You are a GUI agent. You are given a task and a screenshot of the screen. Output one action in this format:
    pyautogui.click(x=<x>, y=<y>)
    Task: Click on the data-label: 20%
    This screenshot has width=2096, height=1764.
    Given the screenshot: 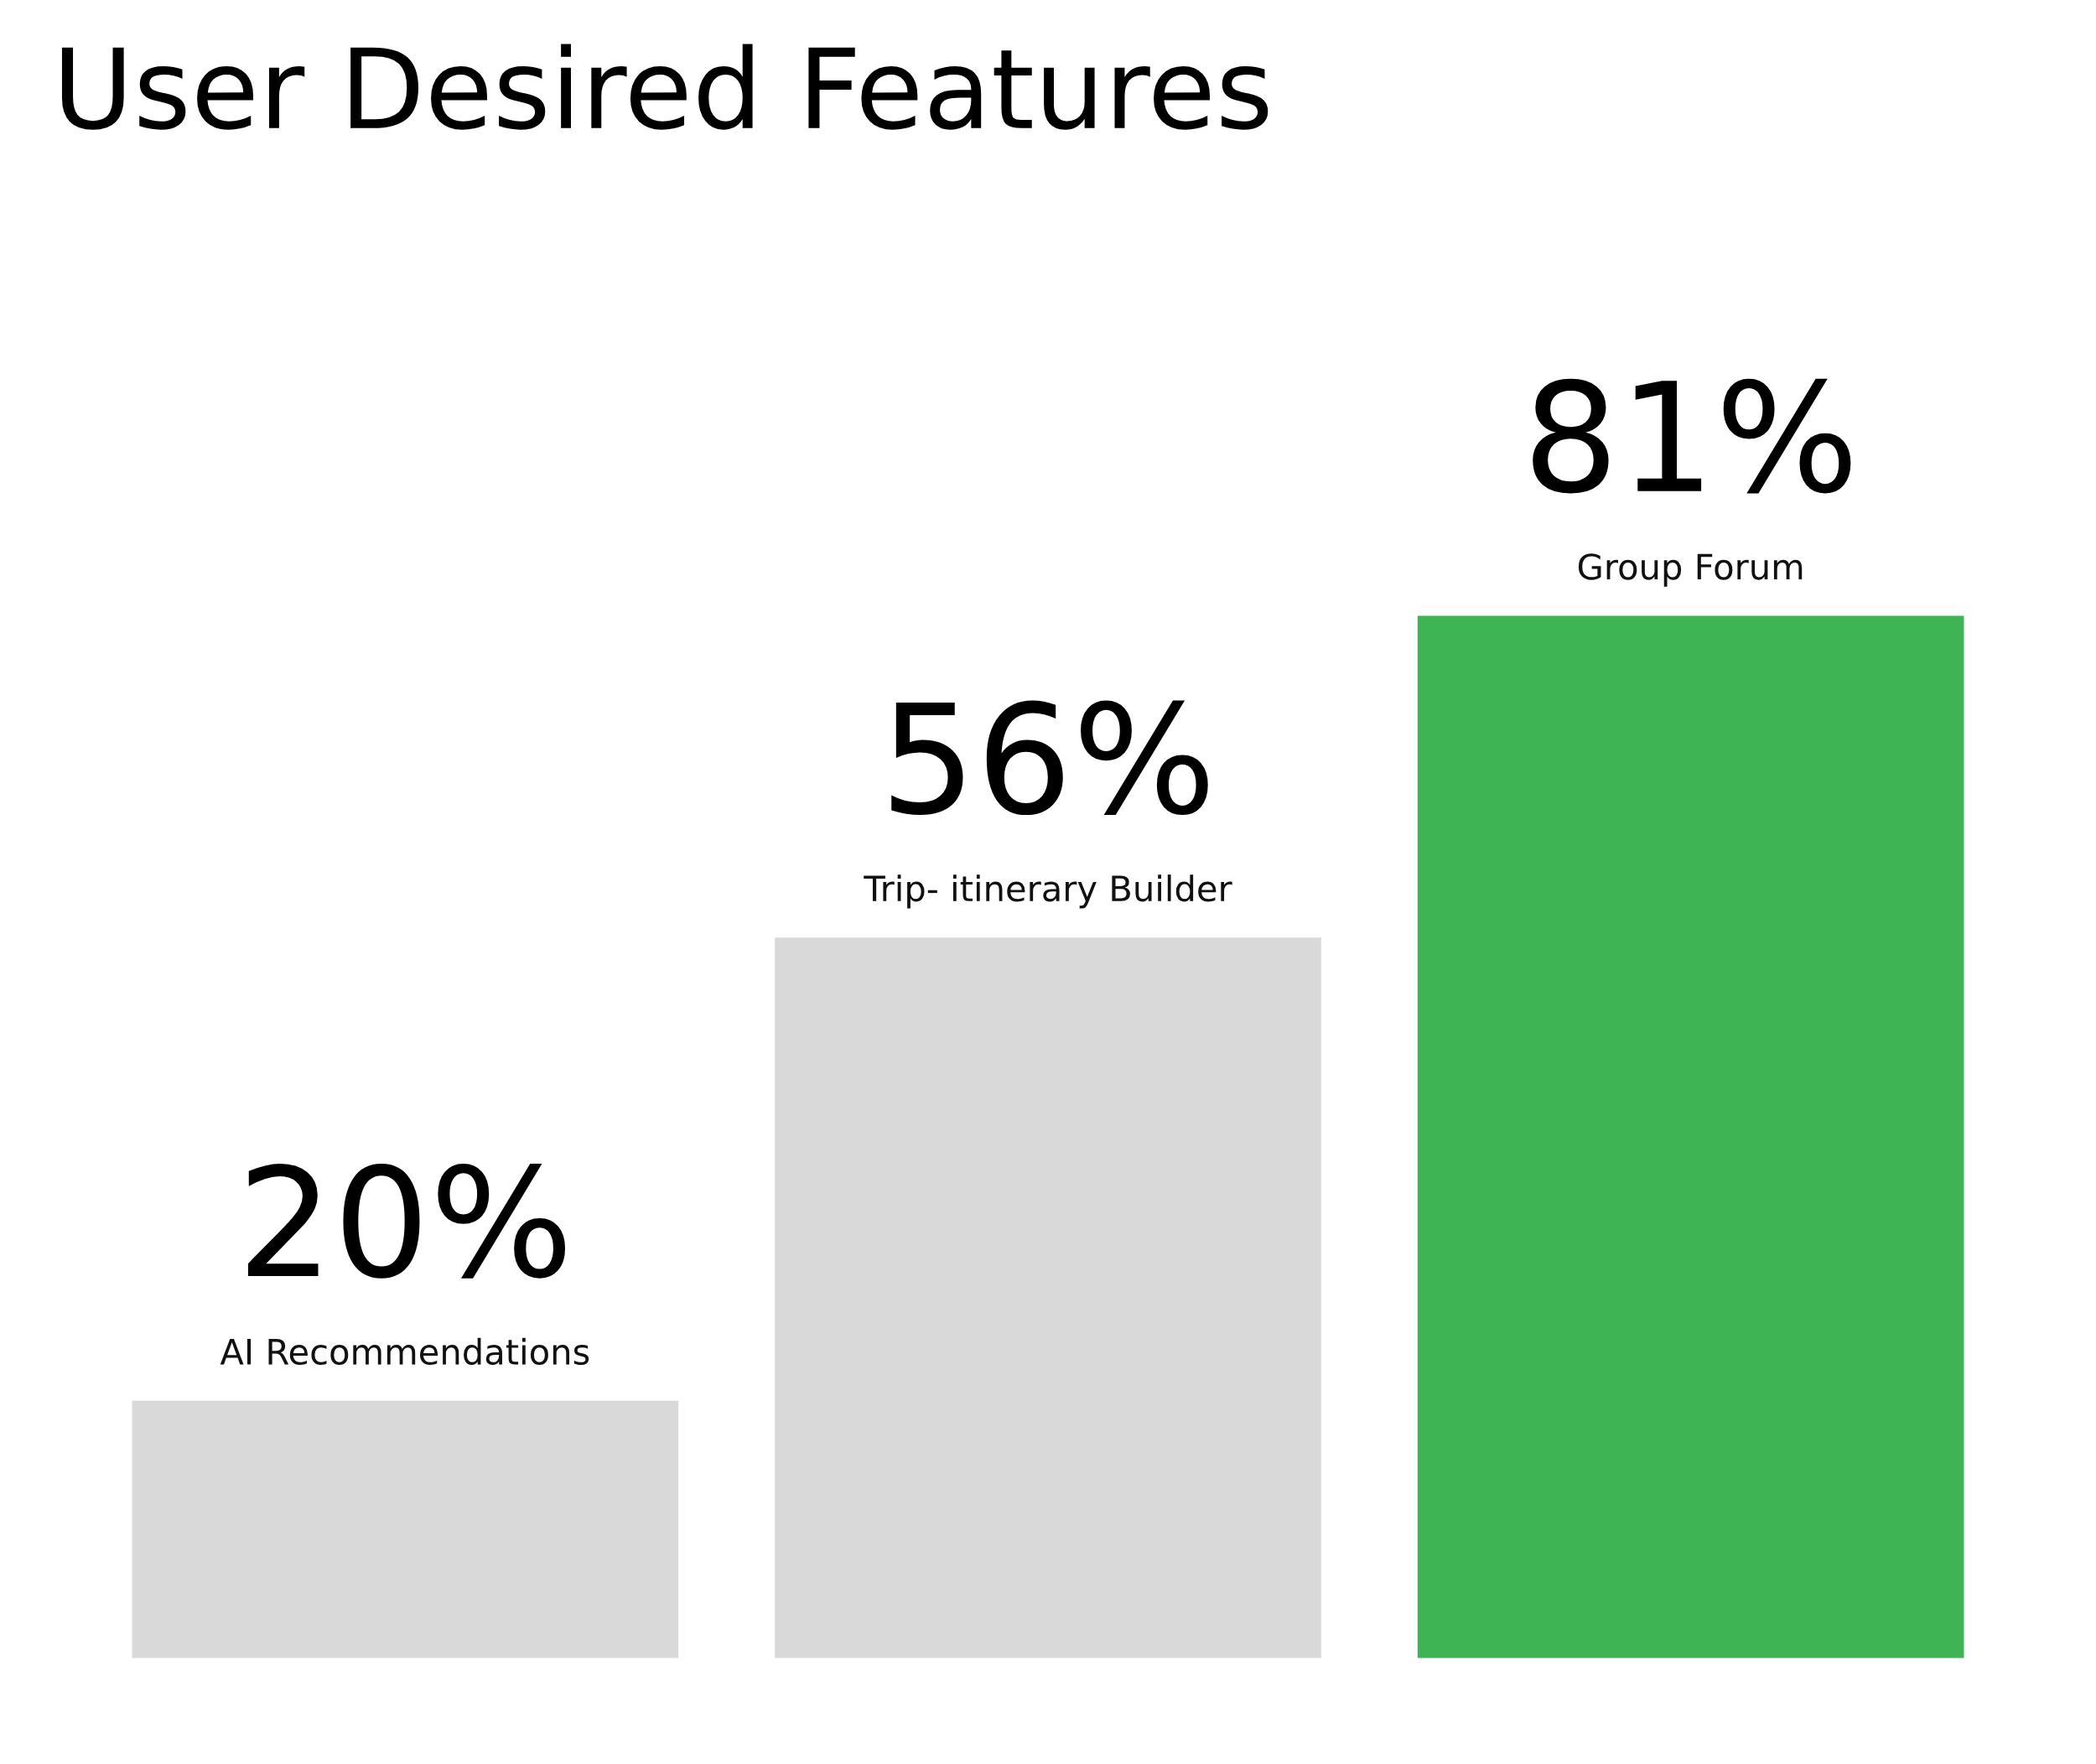 What is the action you would take?
    pyautogui.click(x=407, y=1221)
    